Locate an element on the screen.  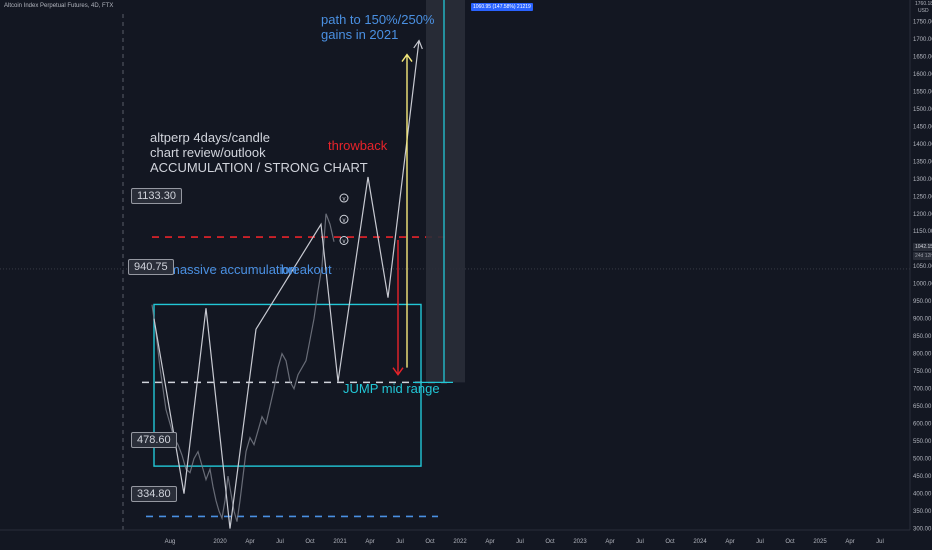
price-tick-label: 300.00 is located at coordinates (922, 530).